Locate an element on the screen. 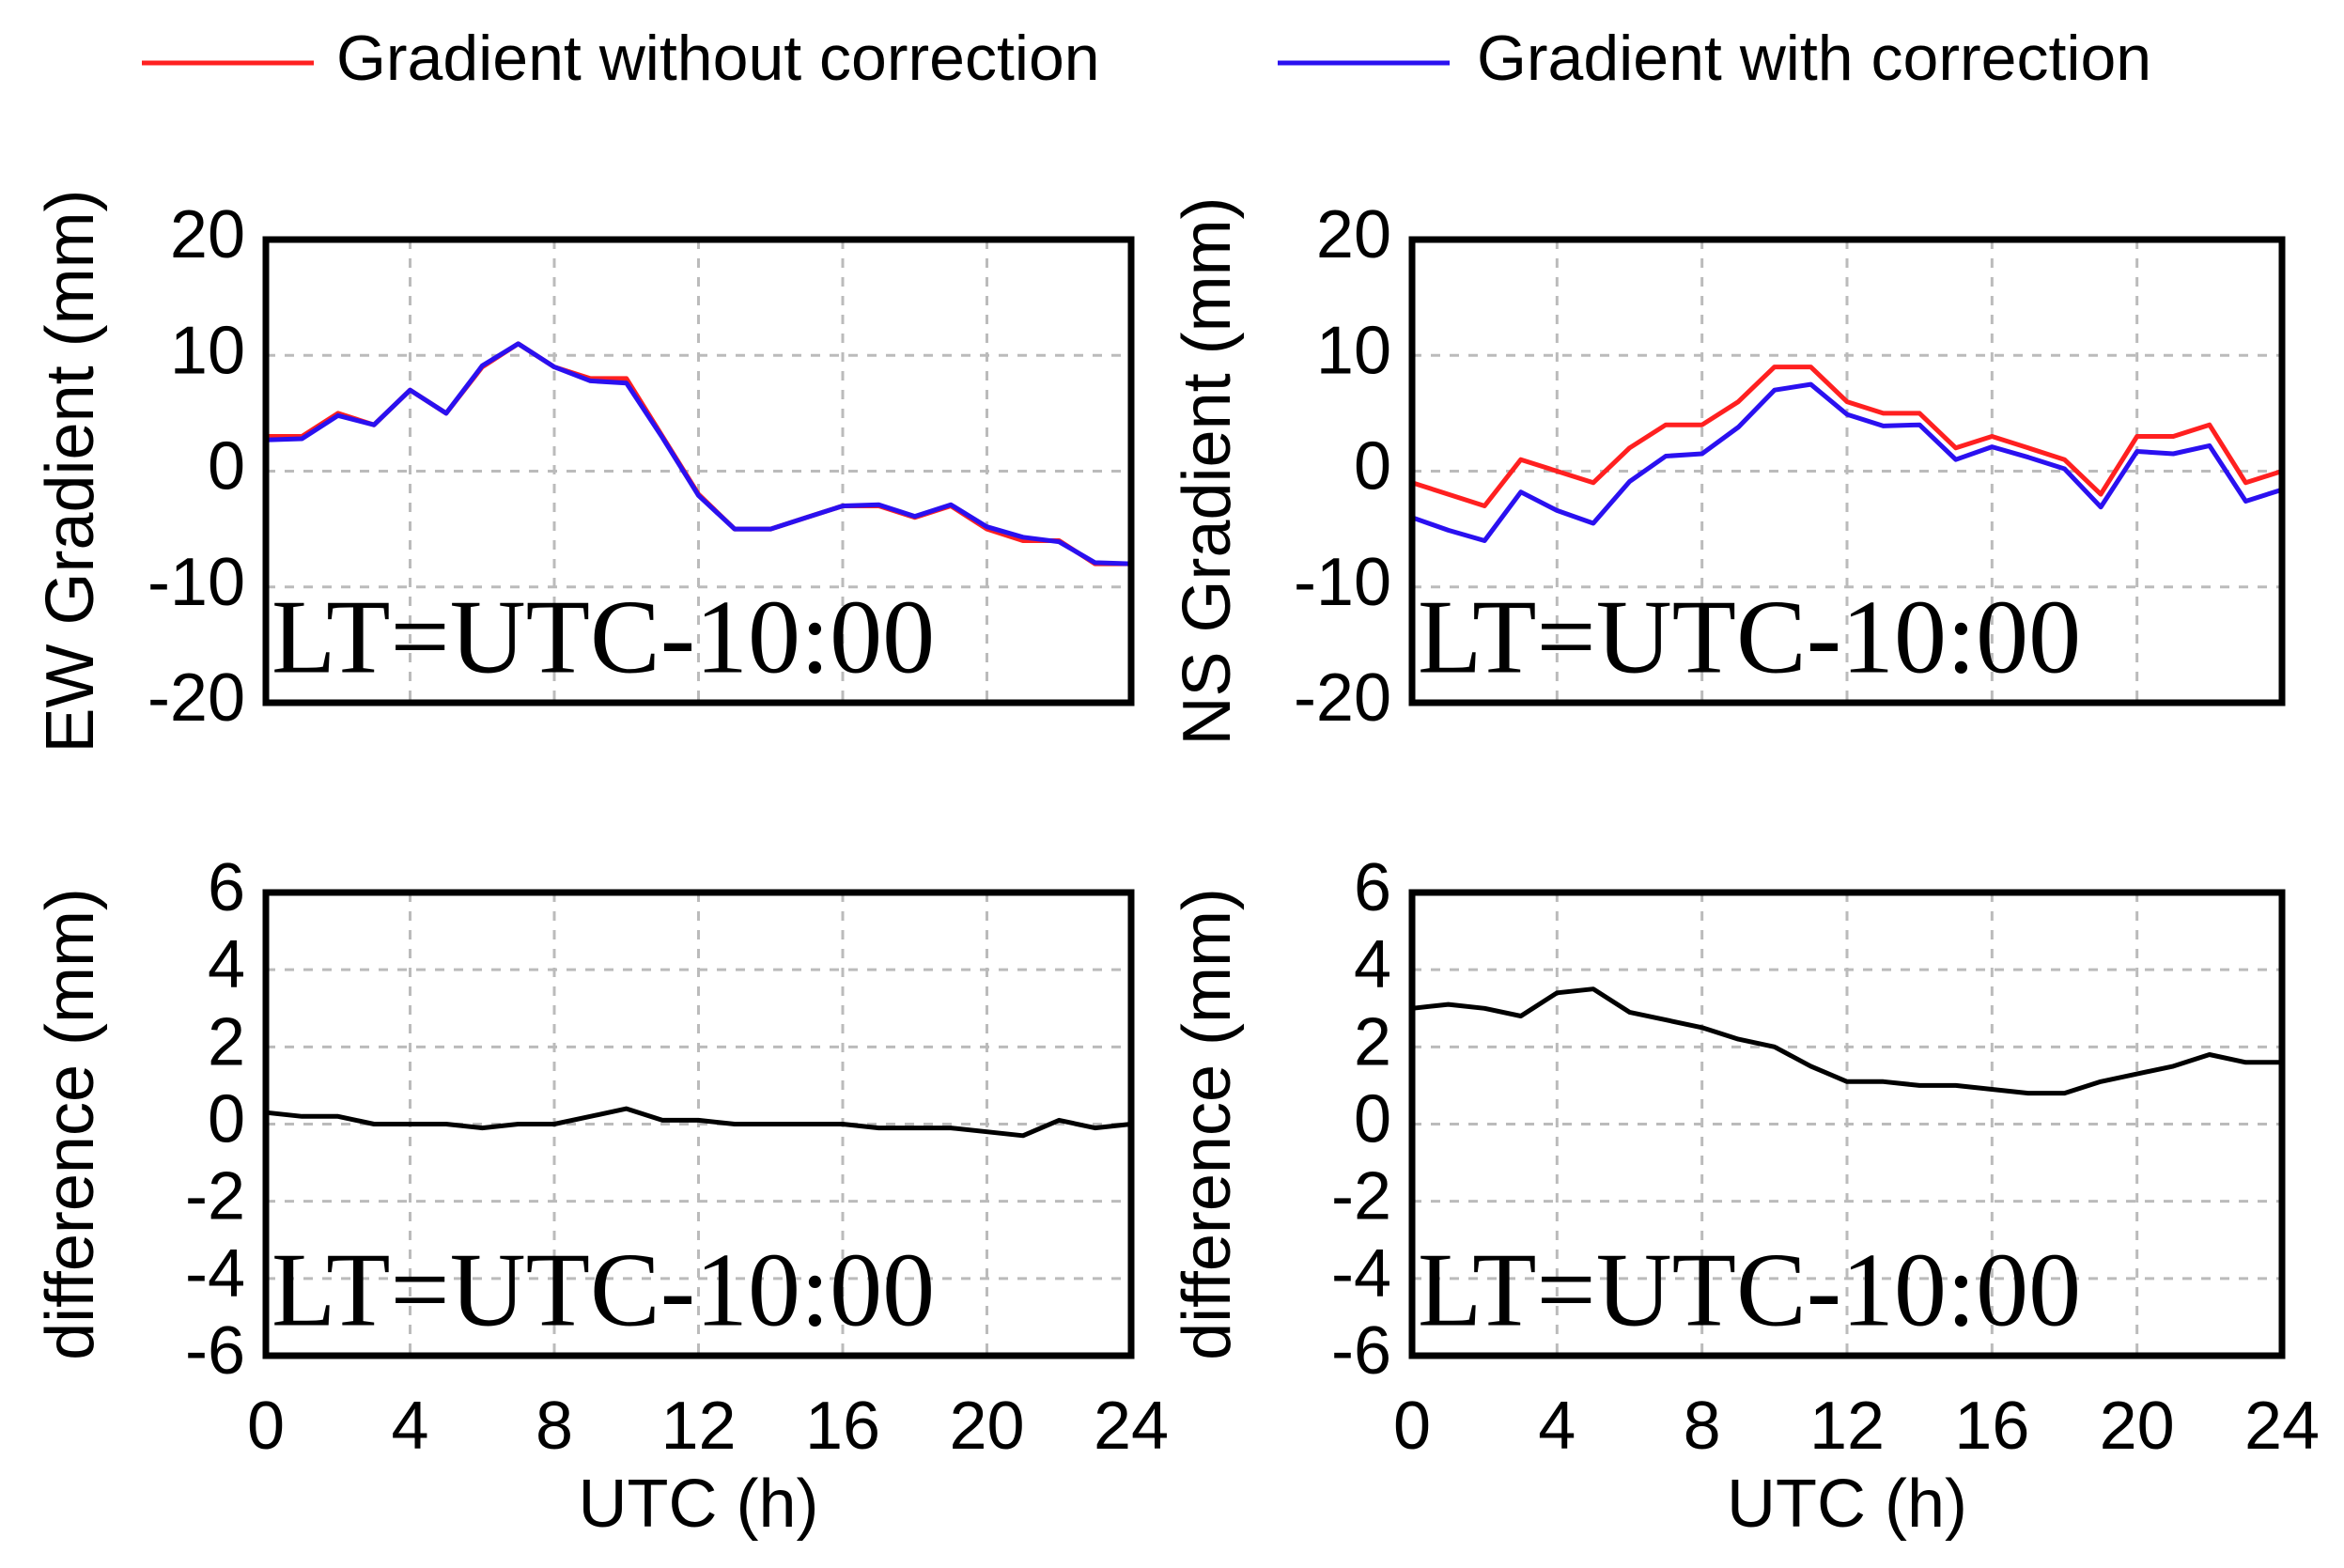  y-axis-label: EW Gradient (mm) is located at coordinates (70, 471).